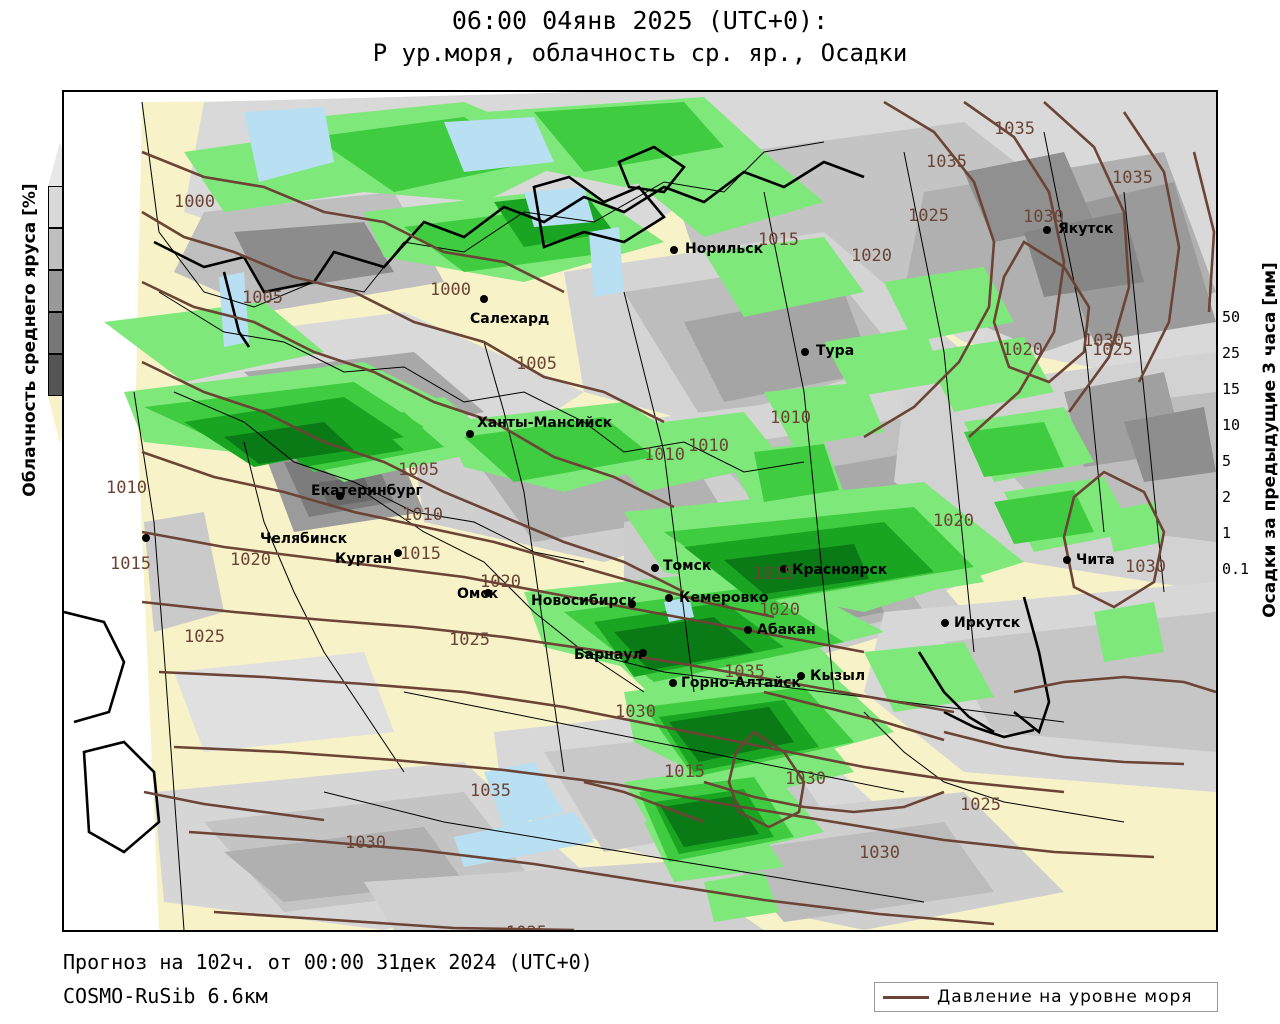  What do you see at coordinates (786, 630) in the screenshot?
I see `city-label: Абакан` at bounding box center [786, 630].